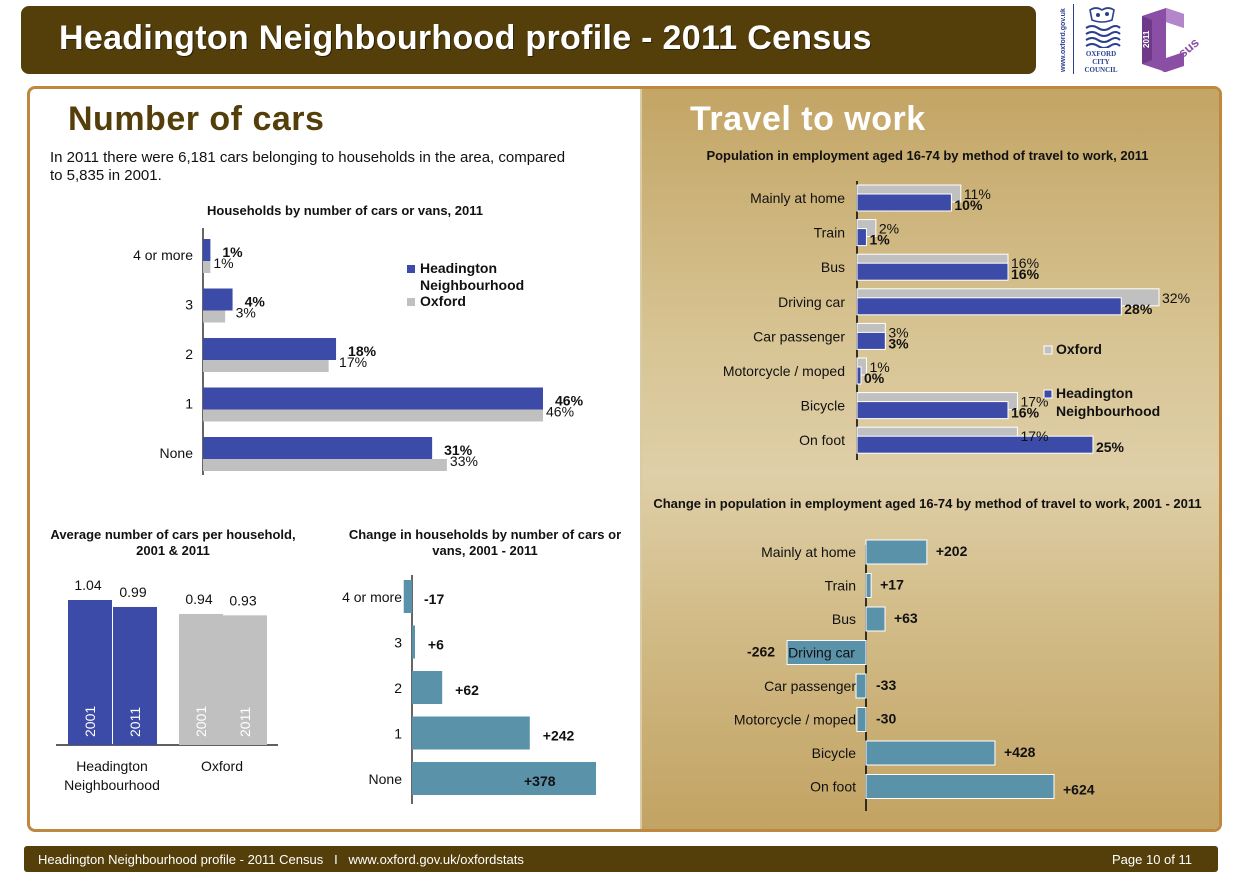  What do you see at coordinates (112, 785) in the screenshot?
I see `group-label: Neighbourhood` at bounding box center [112, 785].